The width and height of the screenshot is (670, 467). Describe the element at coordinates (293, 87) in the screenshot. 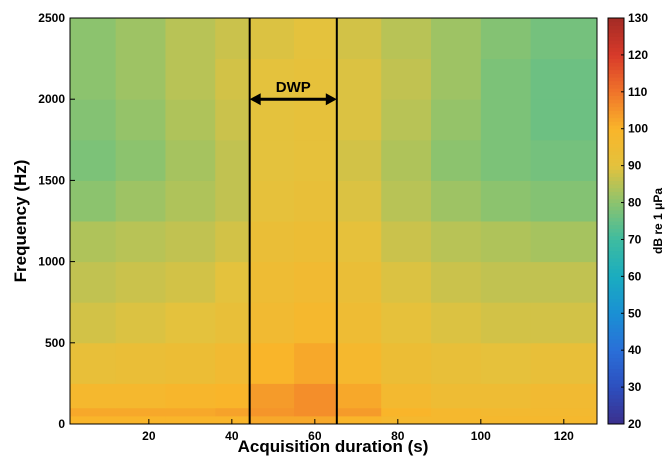

I see `dwp-label: DWP` at that location.